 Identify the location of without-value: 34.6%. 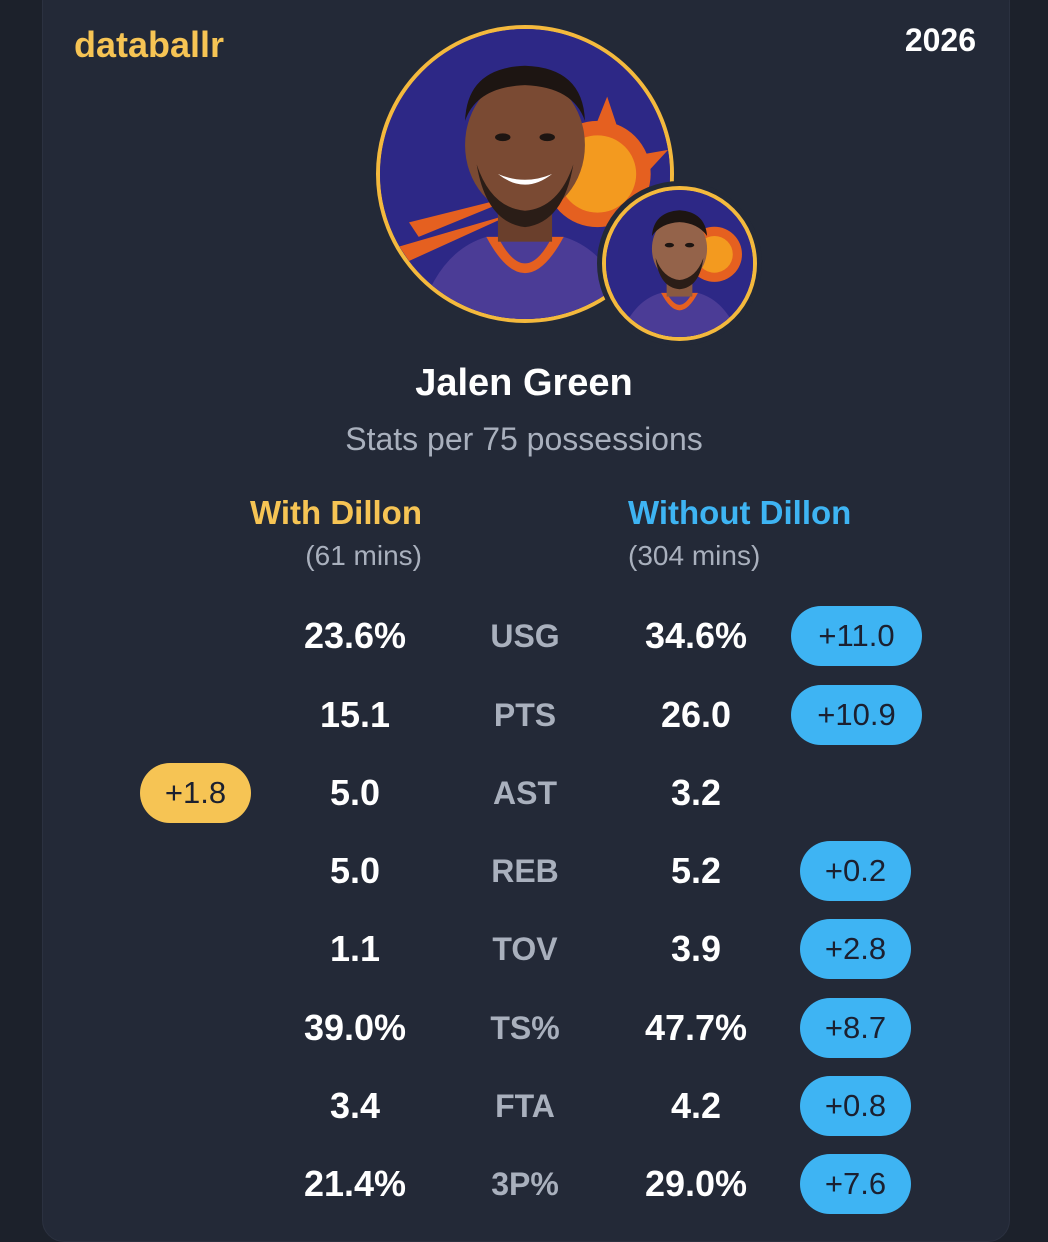
(696, 635).